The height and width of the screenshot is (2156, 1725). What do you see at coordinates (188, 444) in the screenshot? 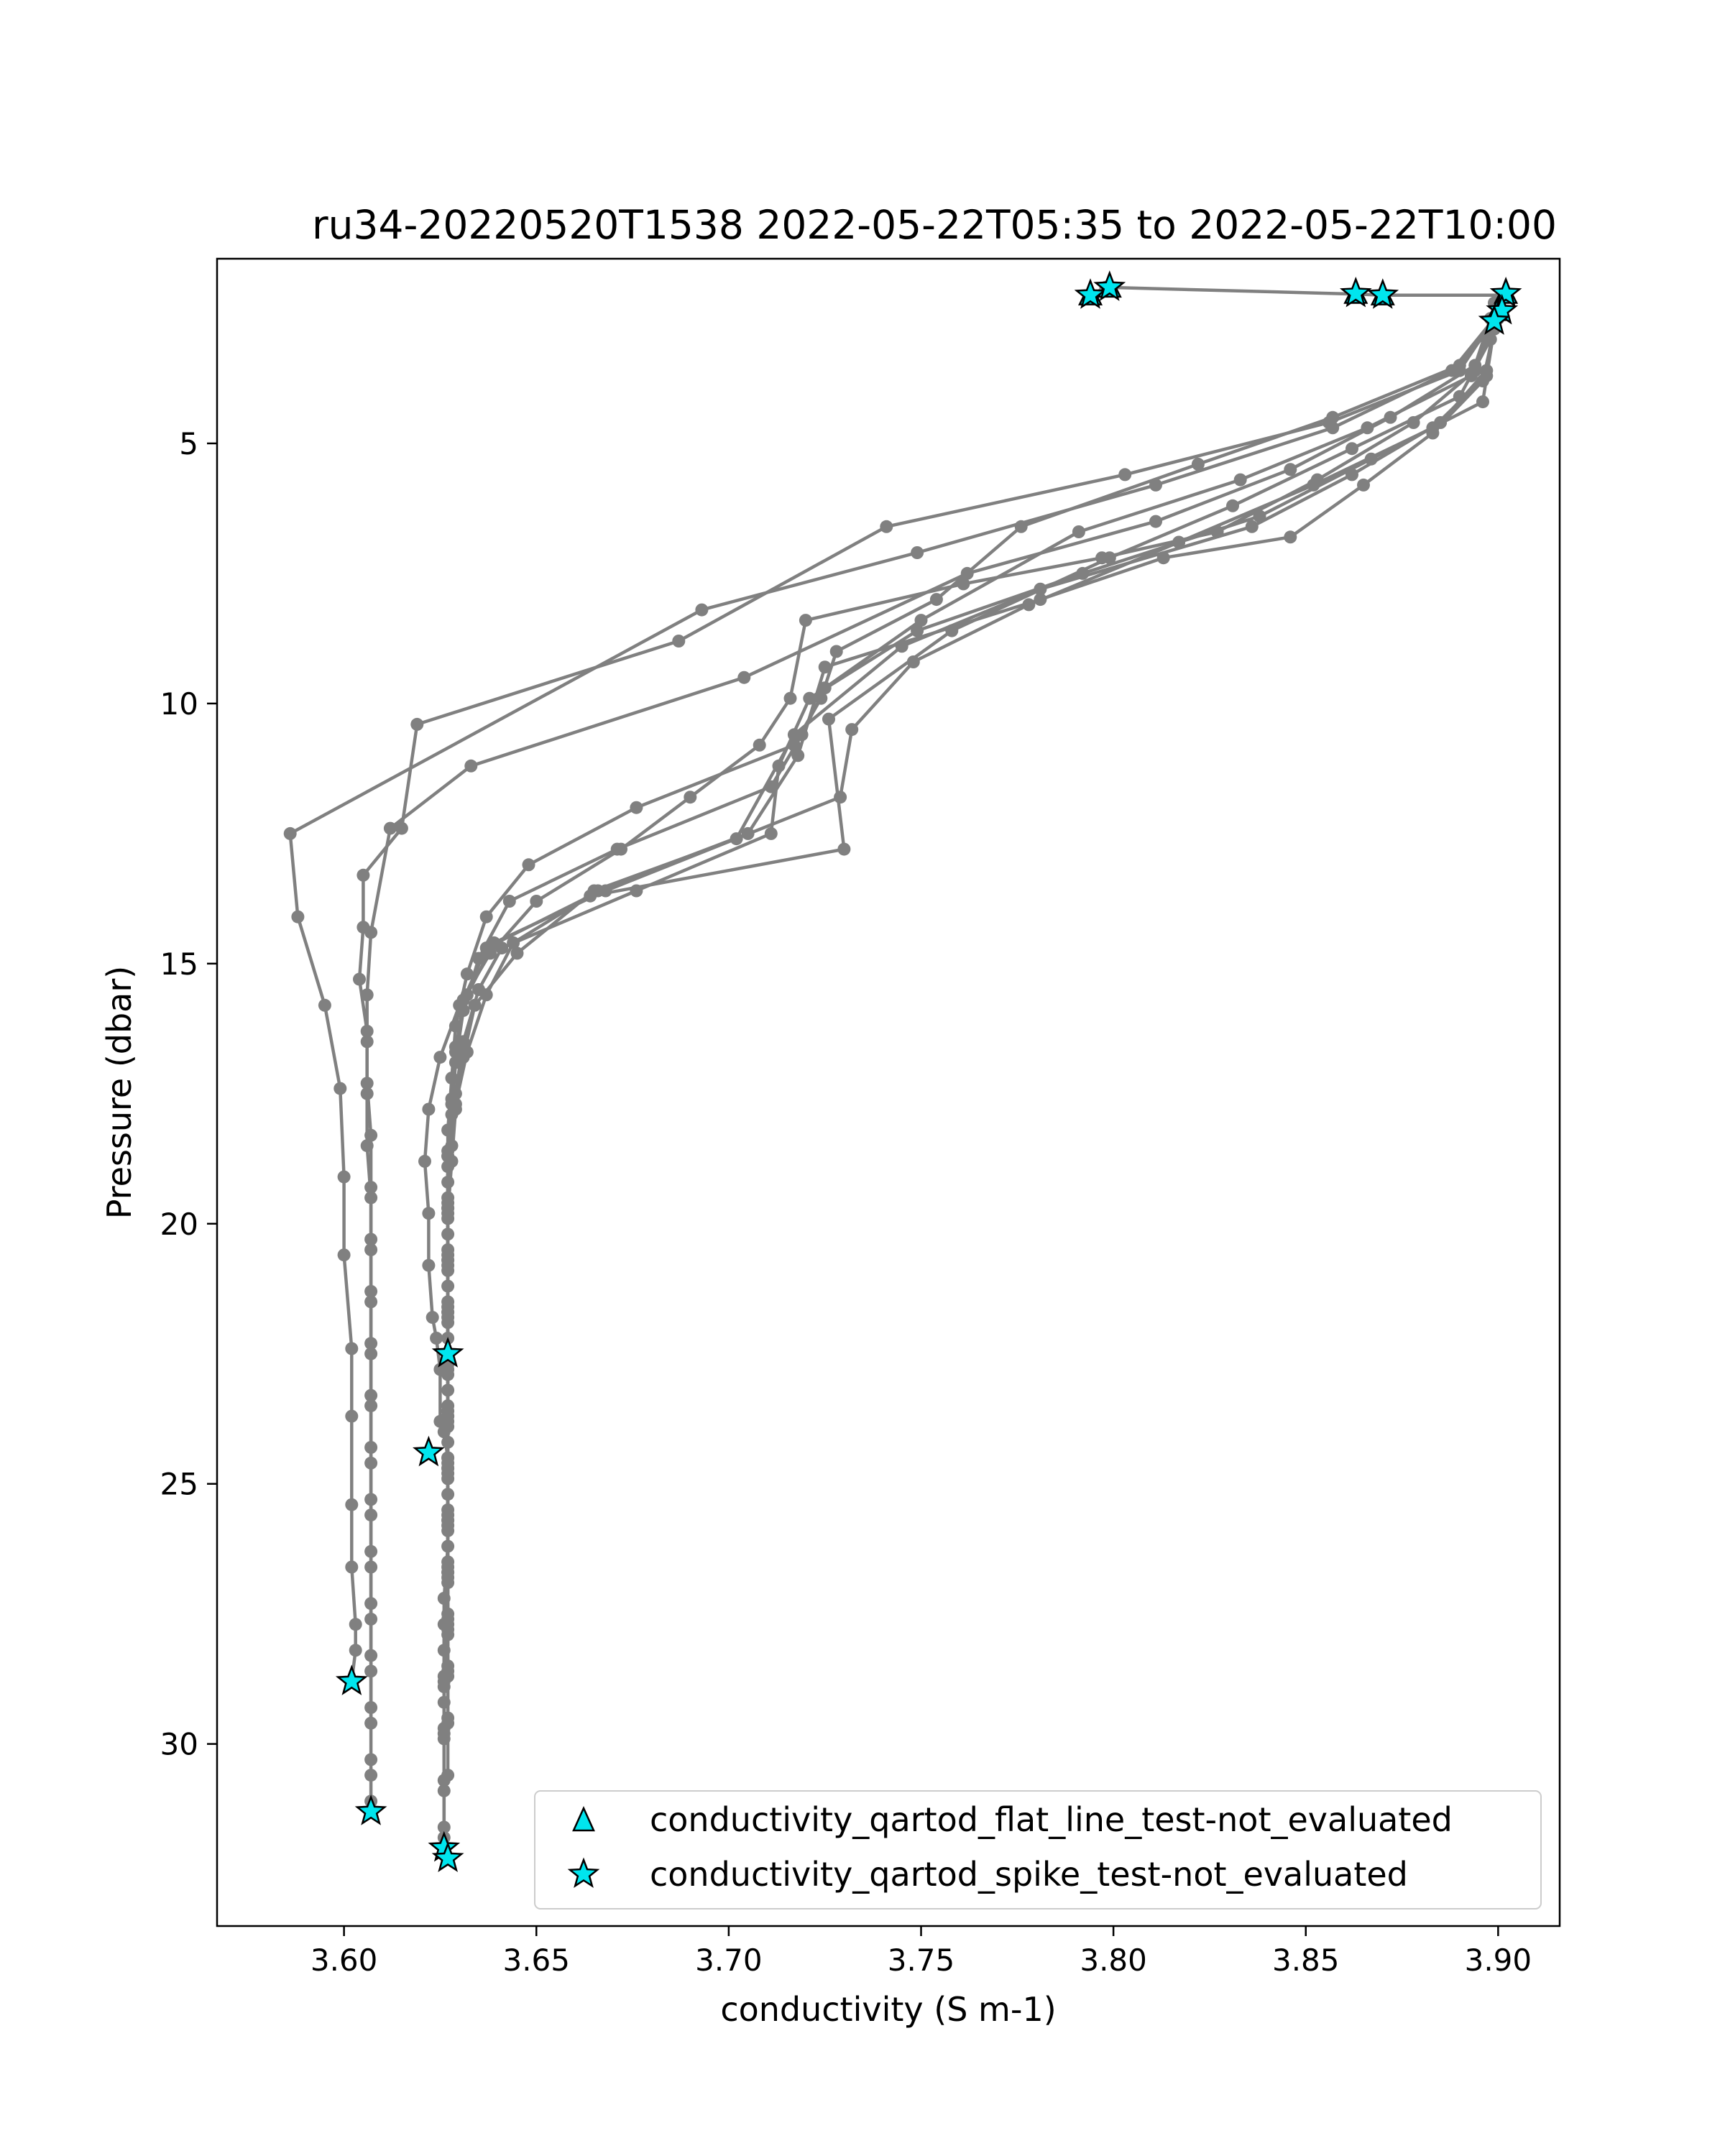
I see `y-tick-label: 5` at bounding box center [188, 444].